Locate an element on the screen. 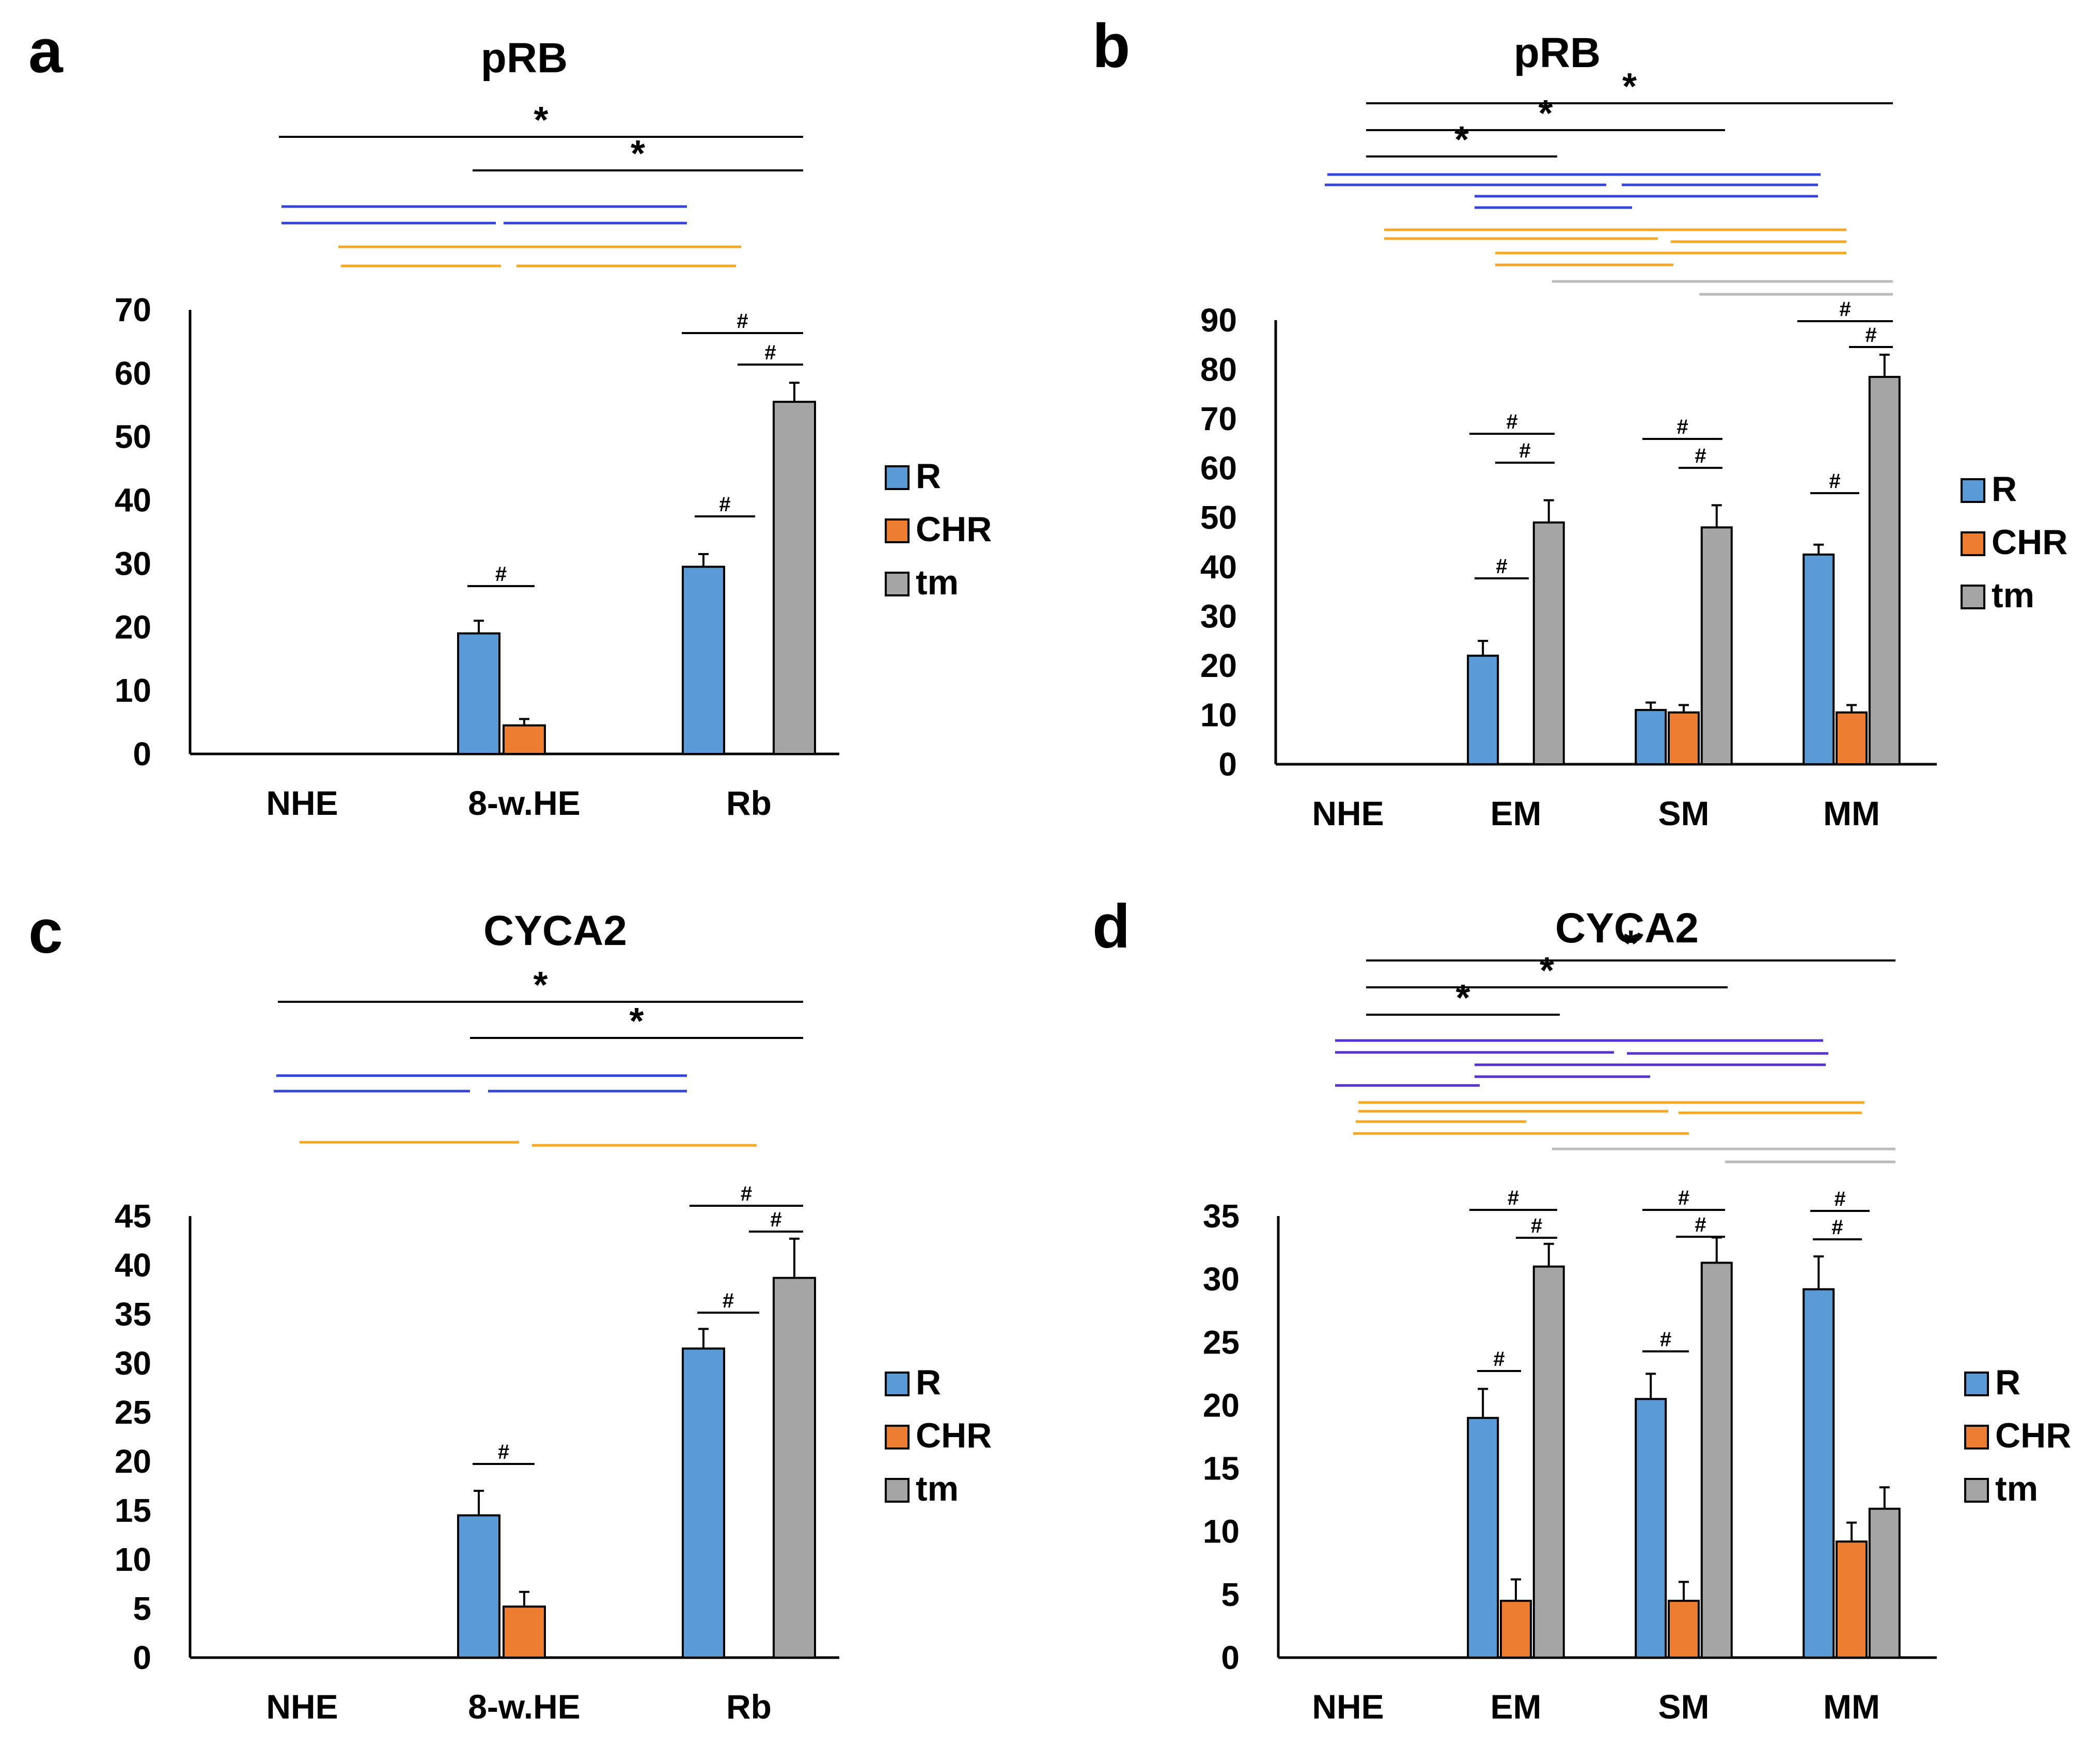  significance-hash-b-15: # is located at coordinates (1845, 309).